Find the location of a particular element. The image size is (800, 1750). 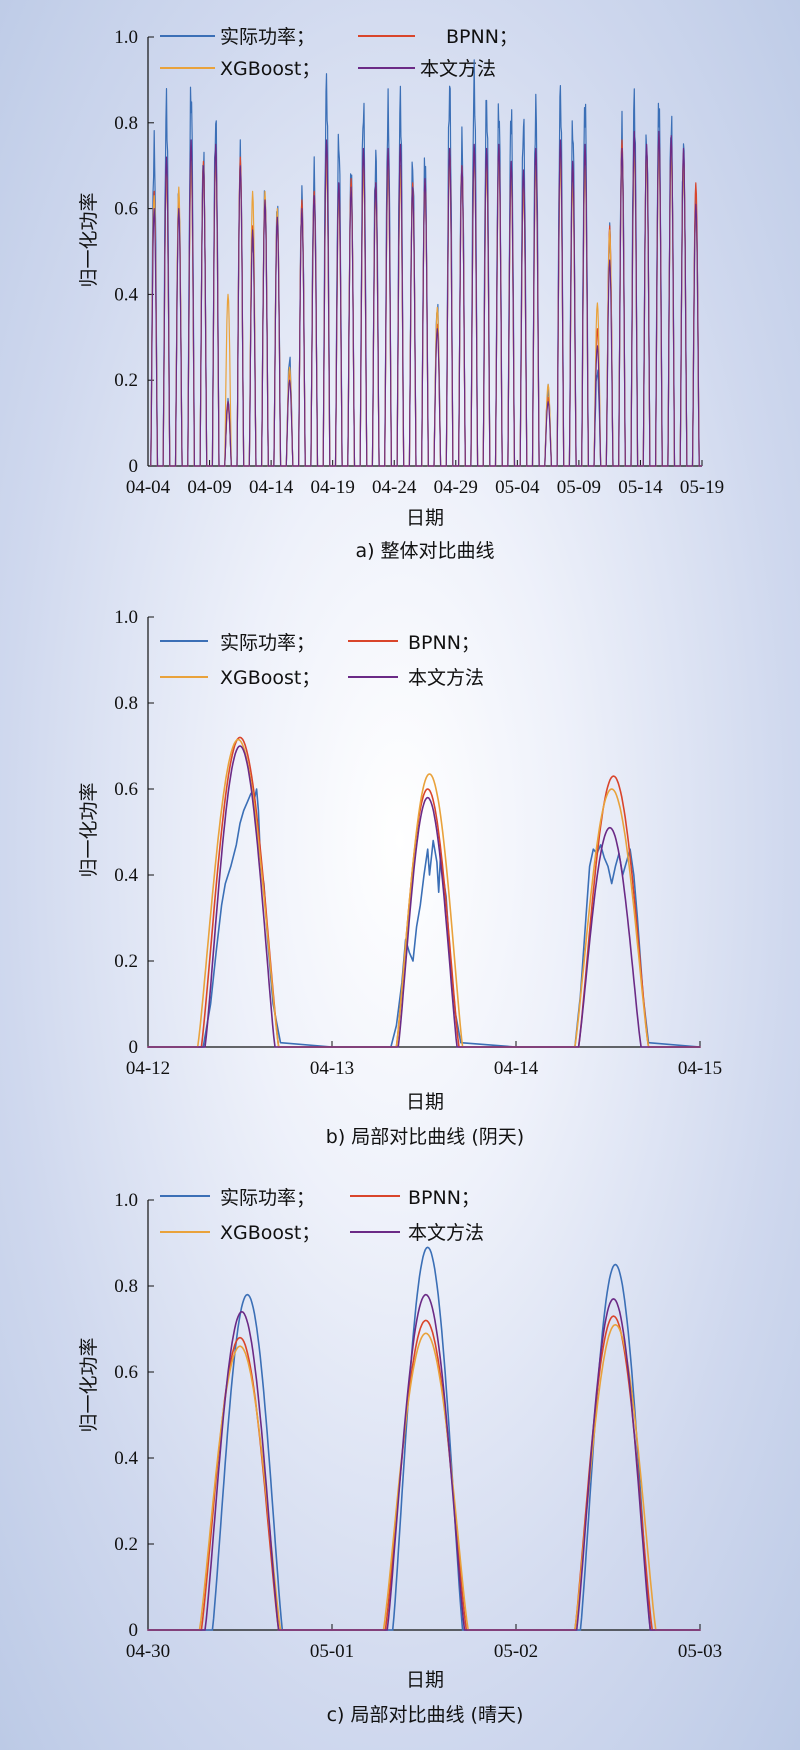

x-tick-label: 04-13 is located at coordinates (332, 1068).